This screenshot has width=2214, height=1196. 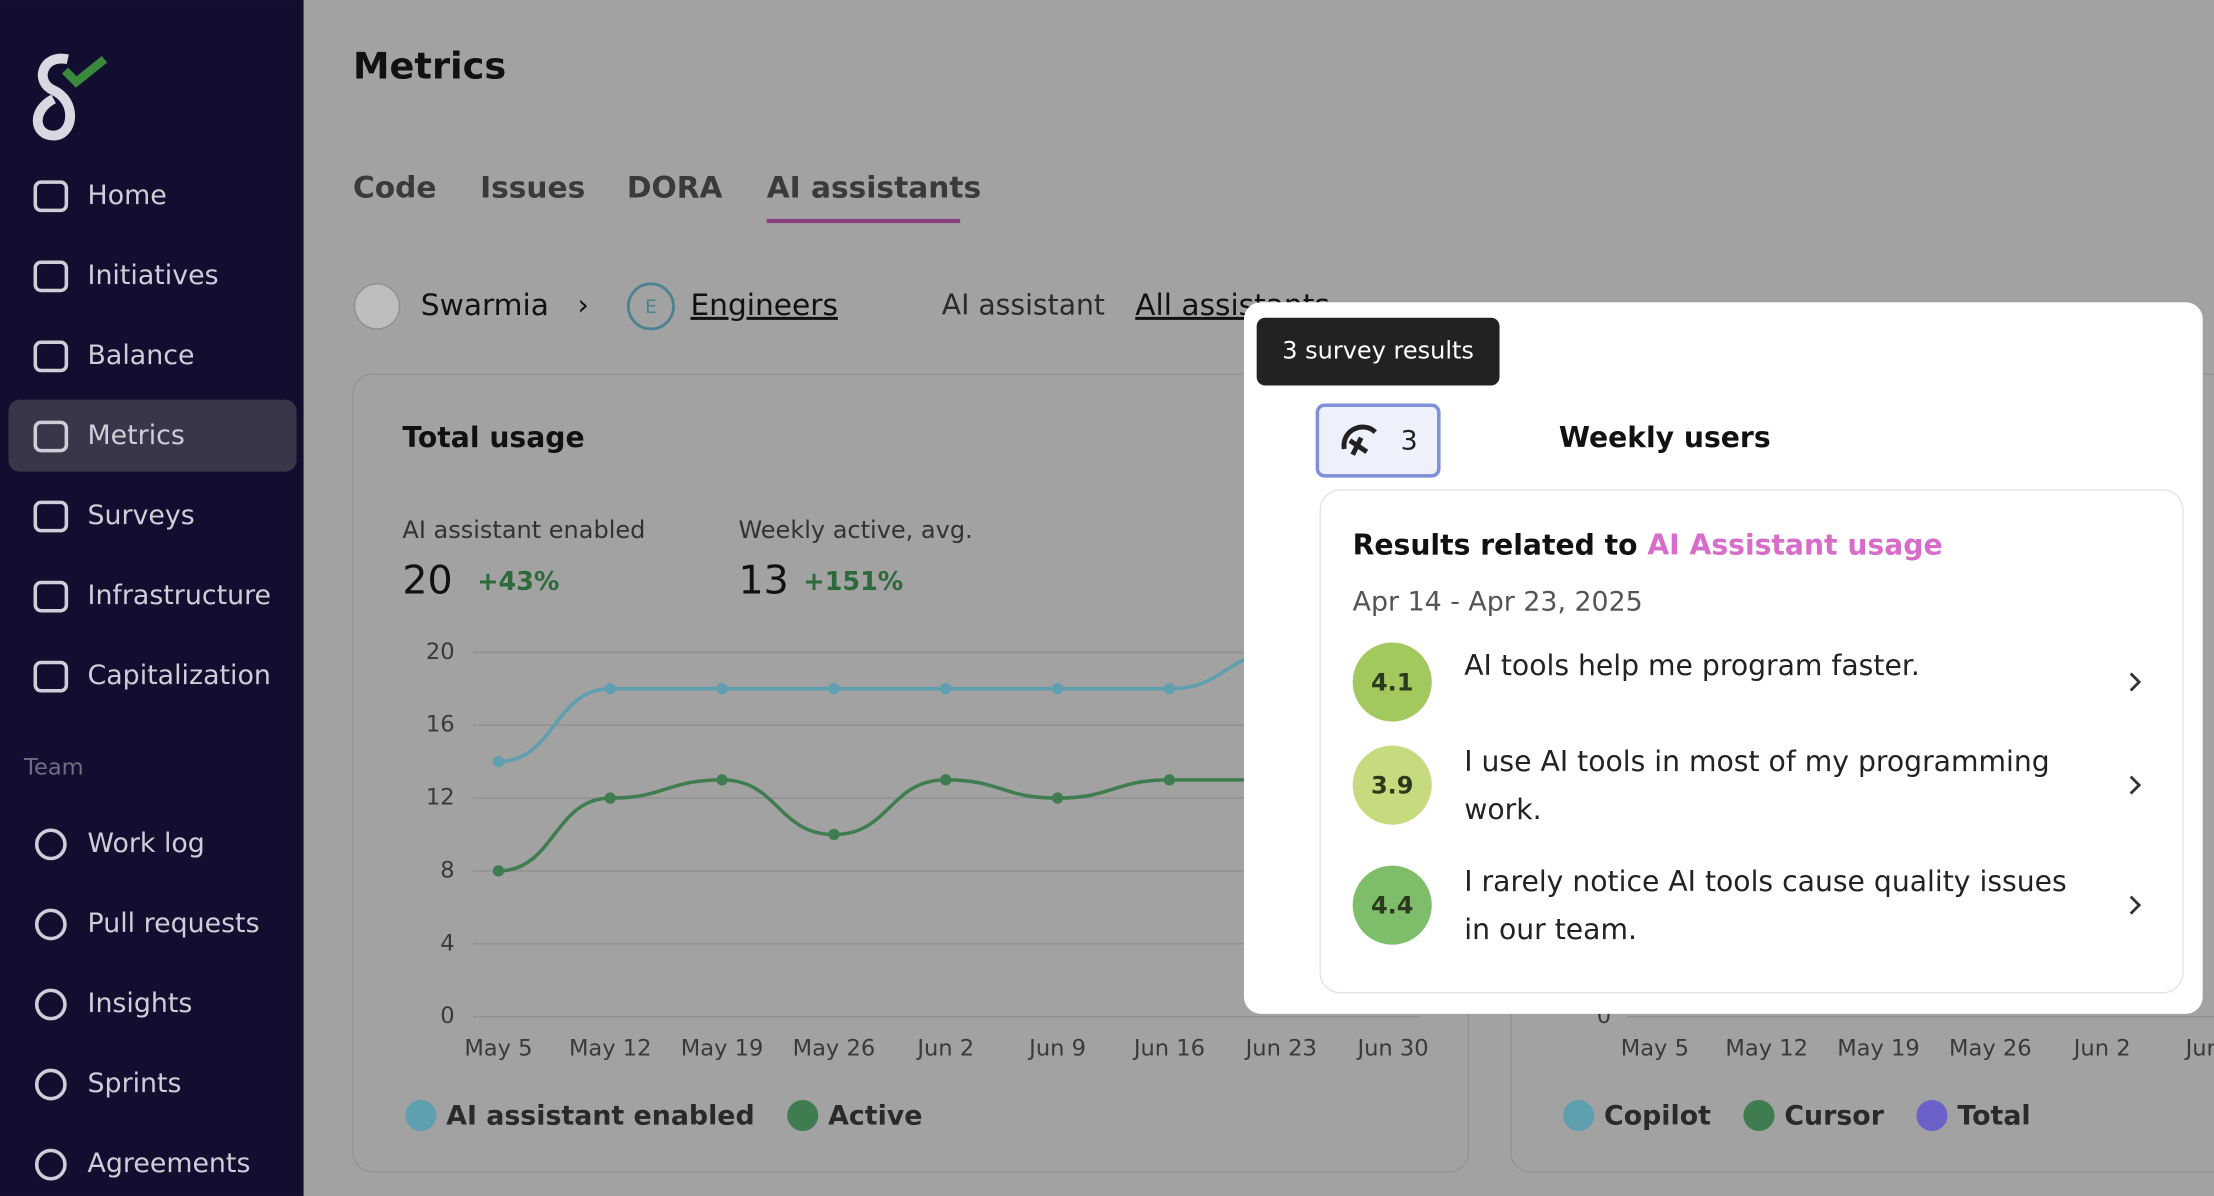 I want to click on stat-value: 13, so click(x=763, y=581).